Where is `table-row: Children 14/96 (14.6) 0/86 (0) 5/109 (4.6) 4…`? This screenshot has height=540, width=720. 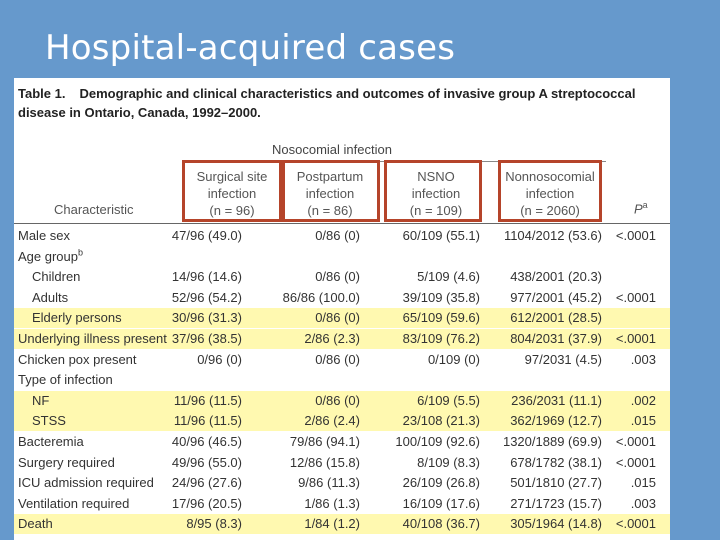 table-row: Children 14/96 (14.6) 0/86 (0) 5/109 (4.6) 4… is located at coordinates (342, 277).